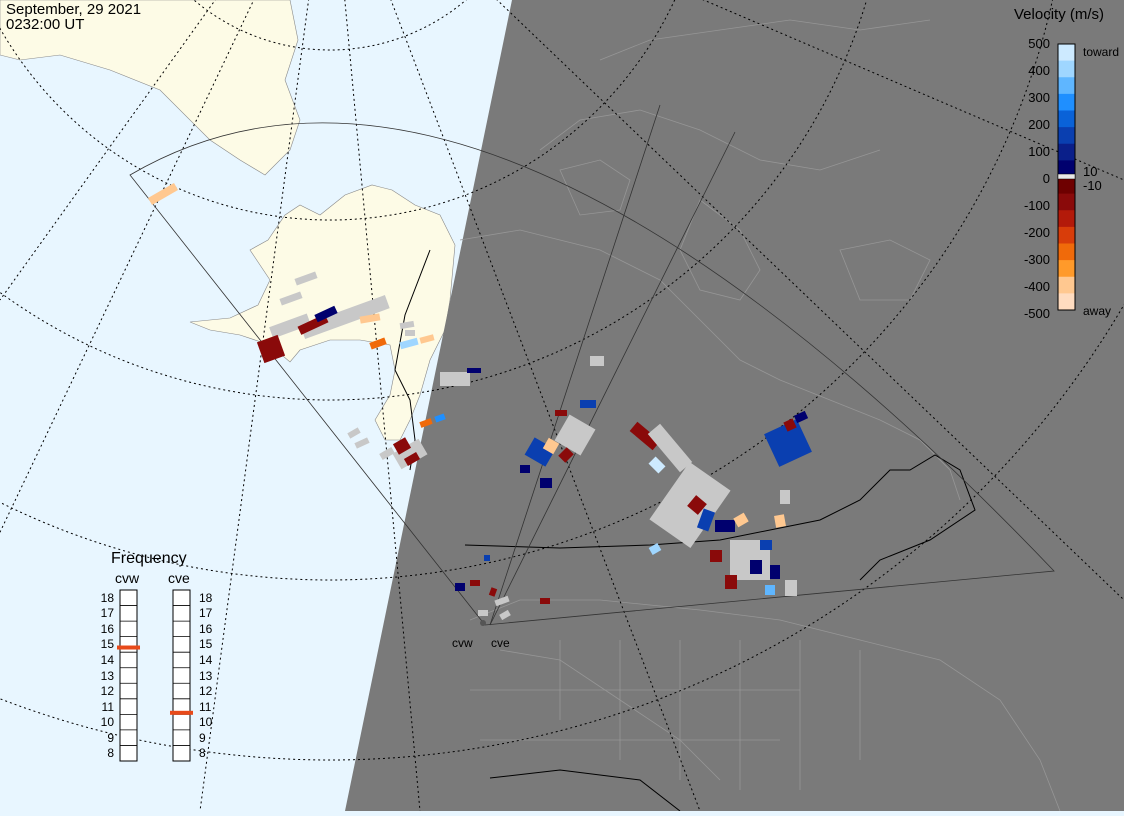  I want to click on frequency-title: Frequency, so click(149, 558).